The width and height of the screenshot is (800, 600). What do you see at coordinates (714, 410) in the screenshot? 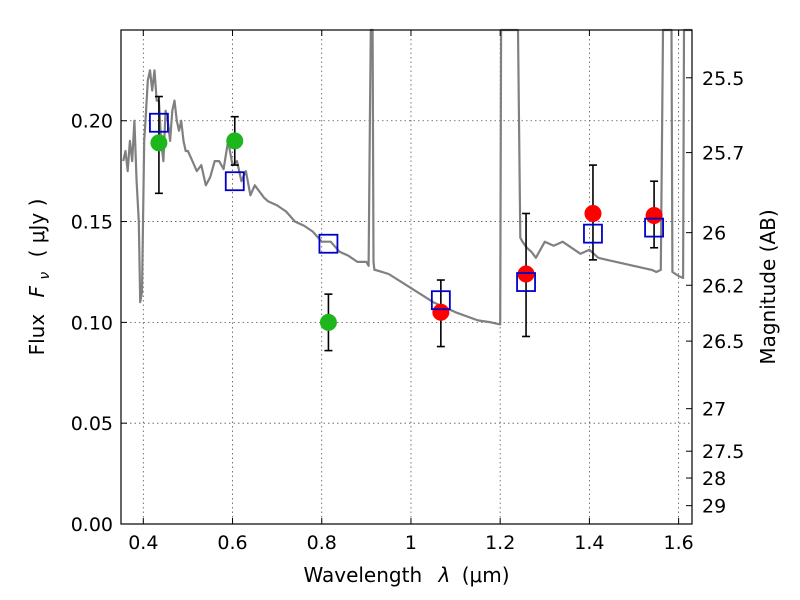
I see `right-tick-label: 27` at bounding box center [714, 410].